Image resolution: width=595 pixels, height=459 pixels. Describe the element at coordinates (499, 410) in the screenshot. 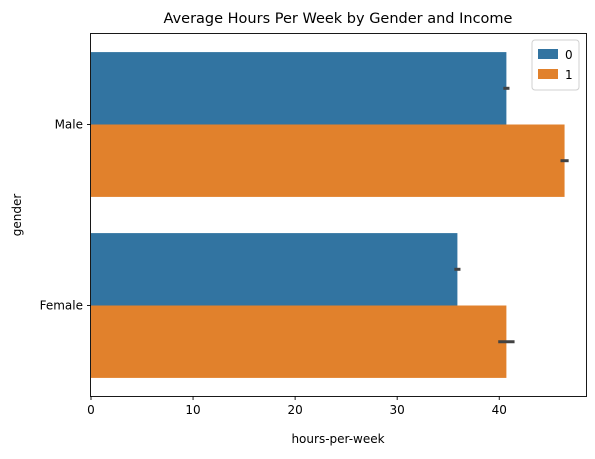

I see `x-tick-label-40: 40` at that location.